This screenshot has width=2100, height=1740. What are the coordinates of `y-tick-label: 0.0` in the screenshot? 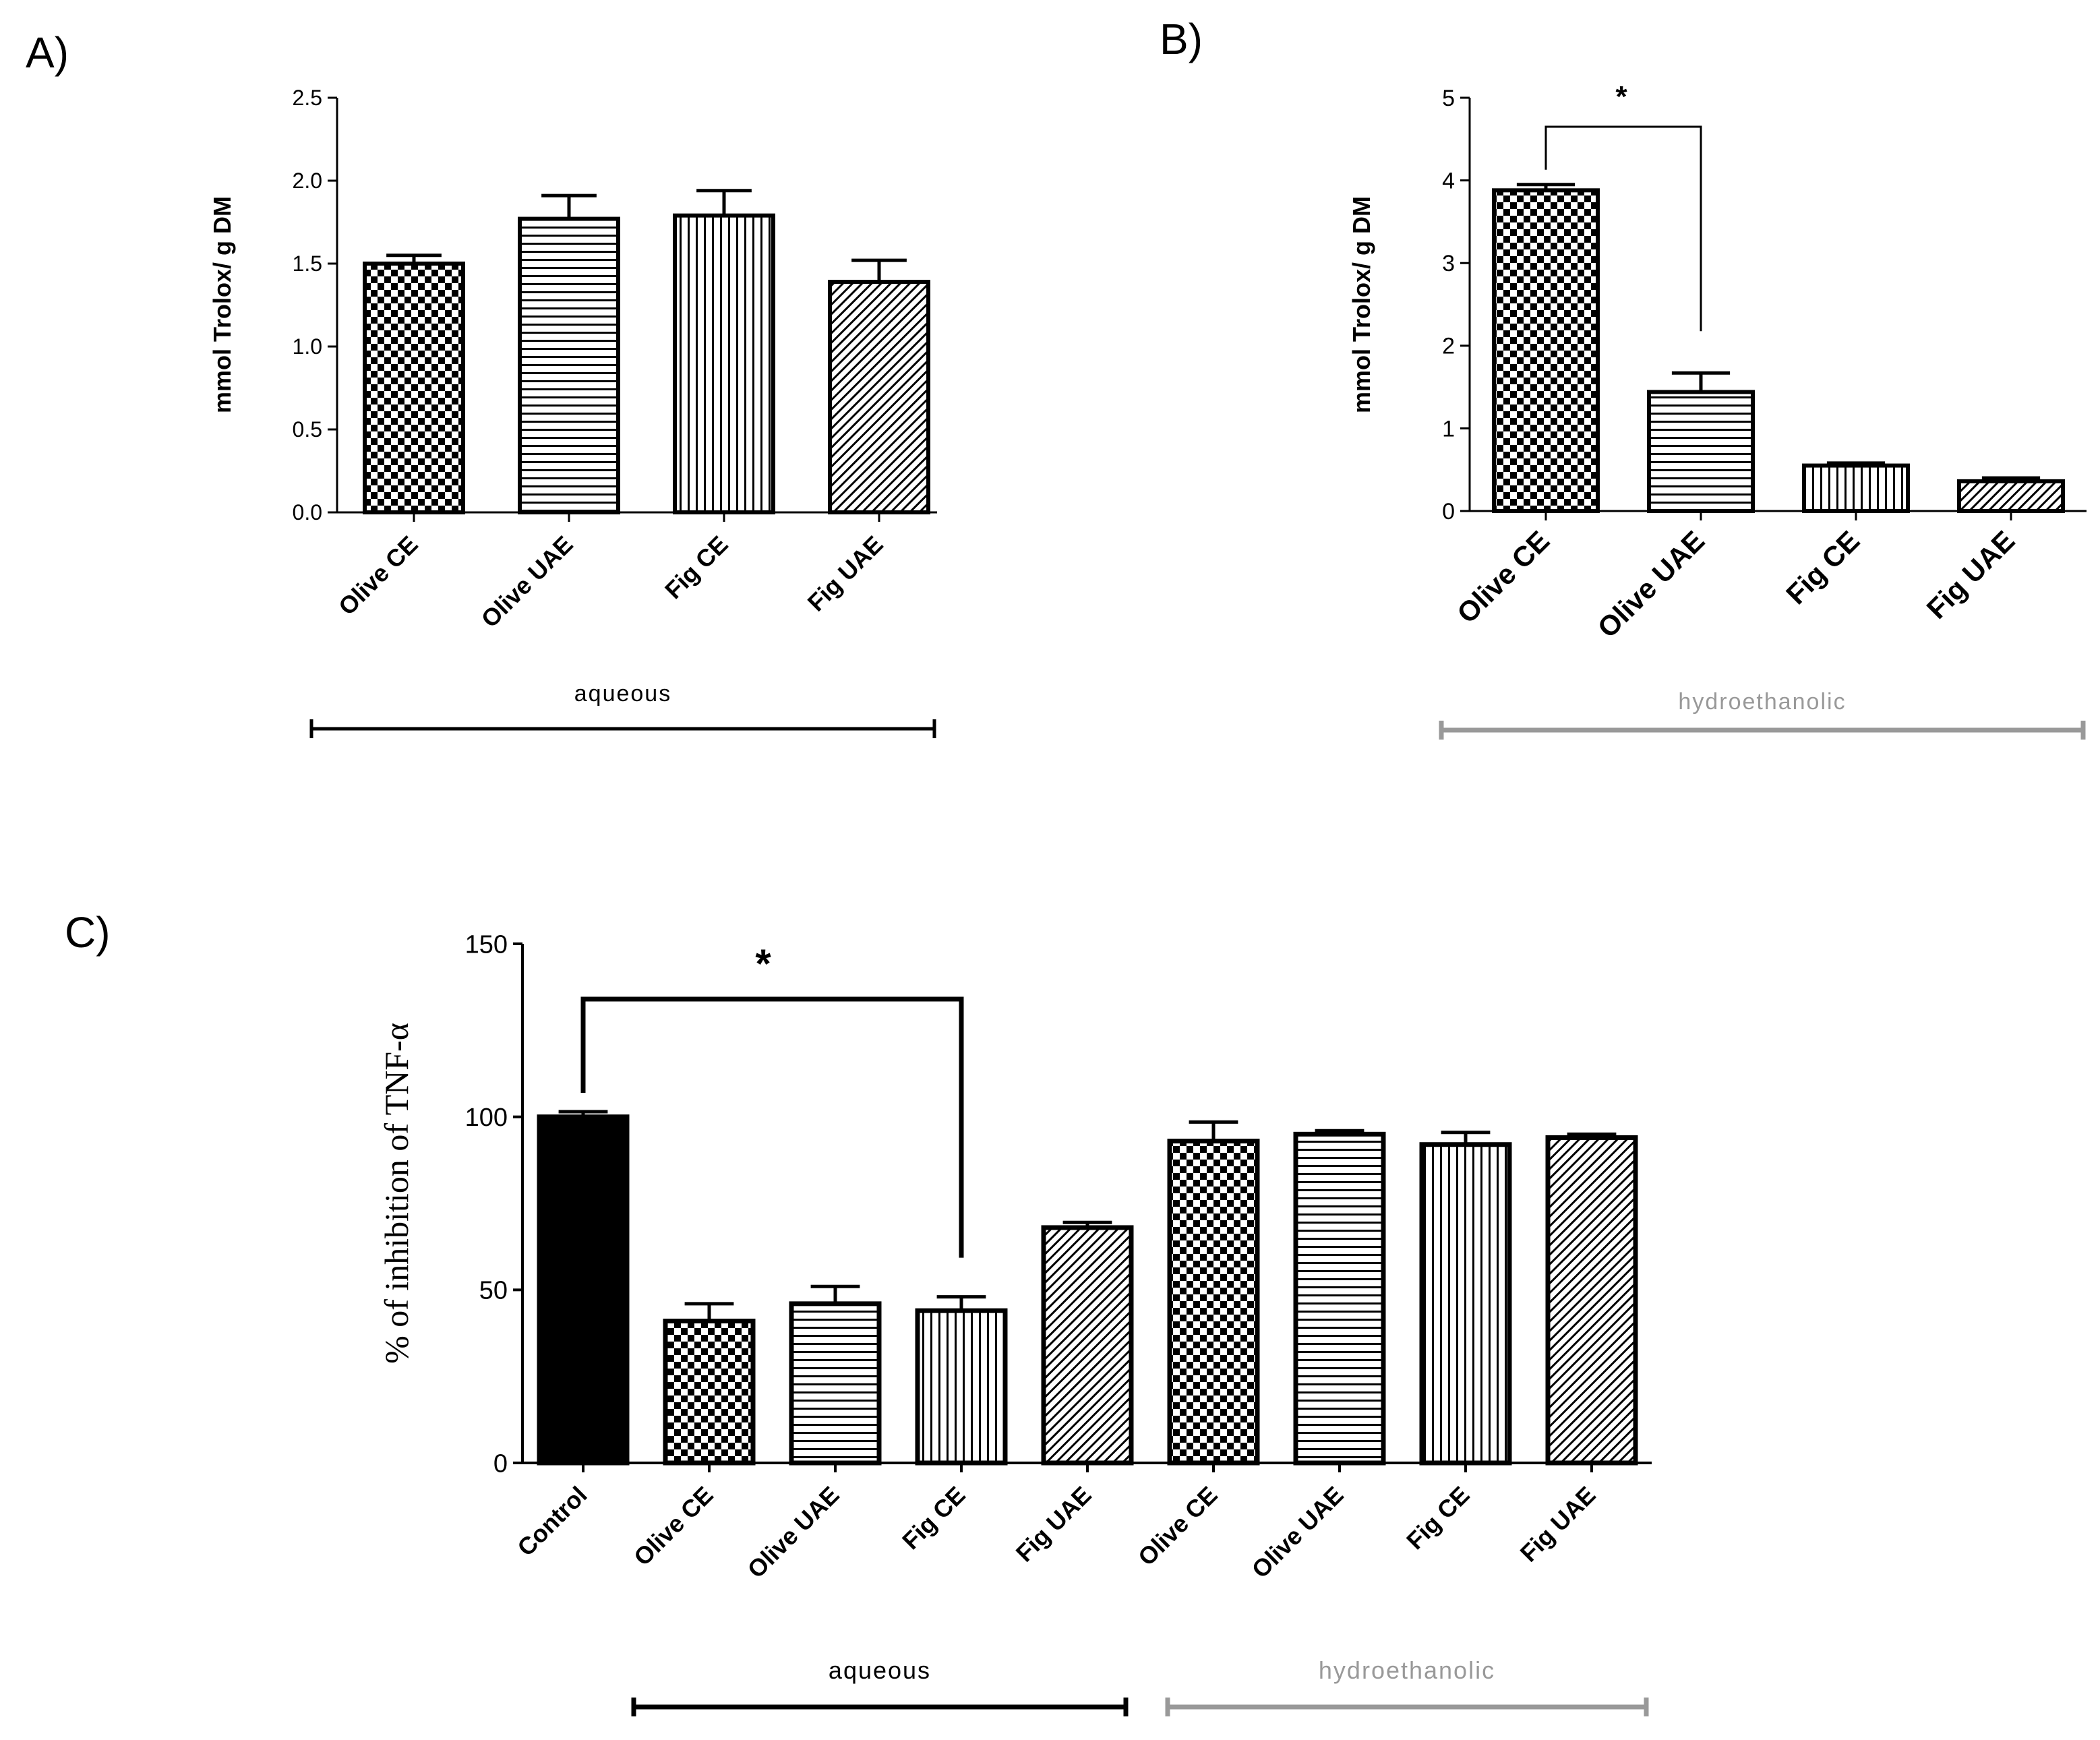 It's located at (307, 512).